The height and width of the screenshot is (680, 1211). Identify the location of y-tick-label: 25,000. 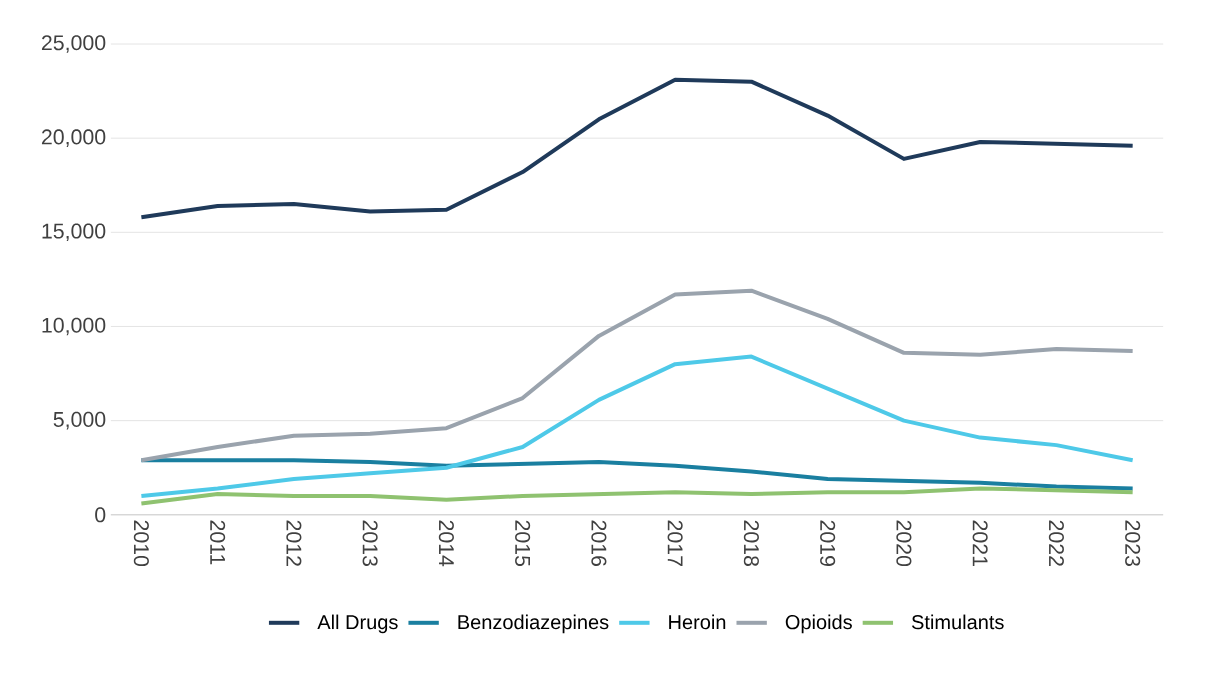
(73, 44).